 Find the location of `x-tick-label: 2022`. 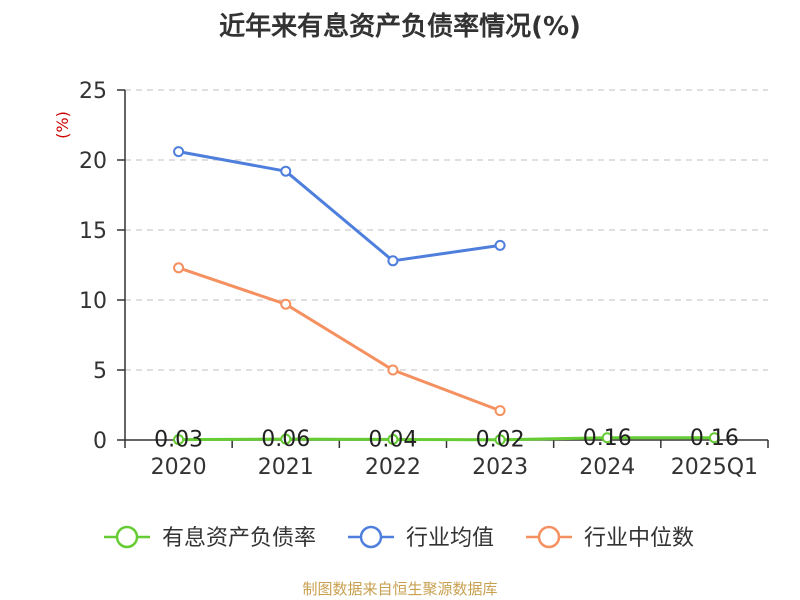

x-tick-label: 2022 is located at coordinates (393, 467).